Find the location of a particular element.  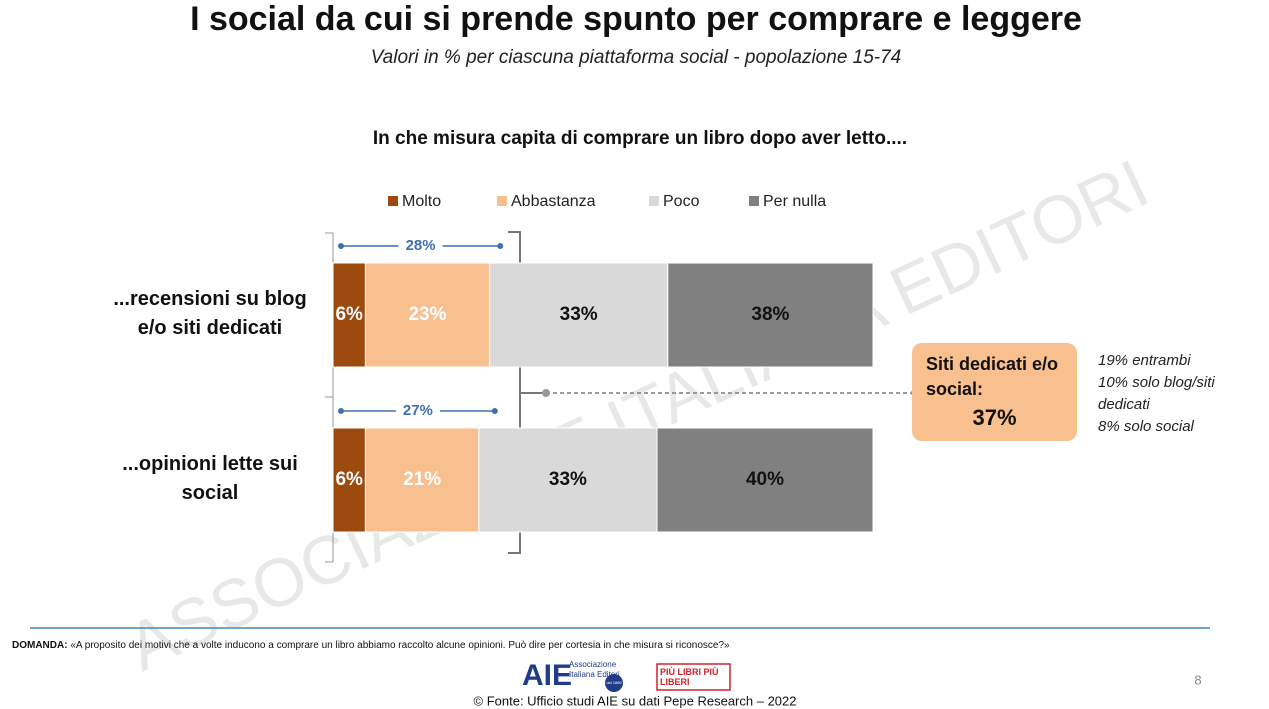

question-label: DOMANDA: is located at coordinates (40, 645).